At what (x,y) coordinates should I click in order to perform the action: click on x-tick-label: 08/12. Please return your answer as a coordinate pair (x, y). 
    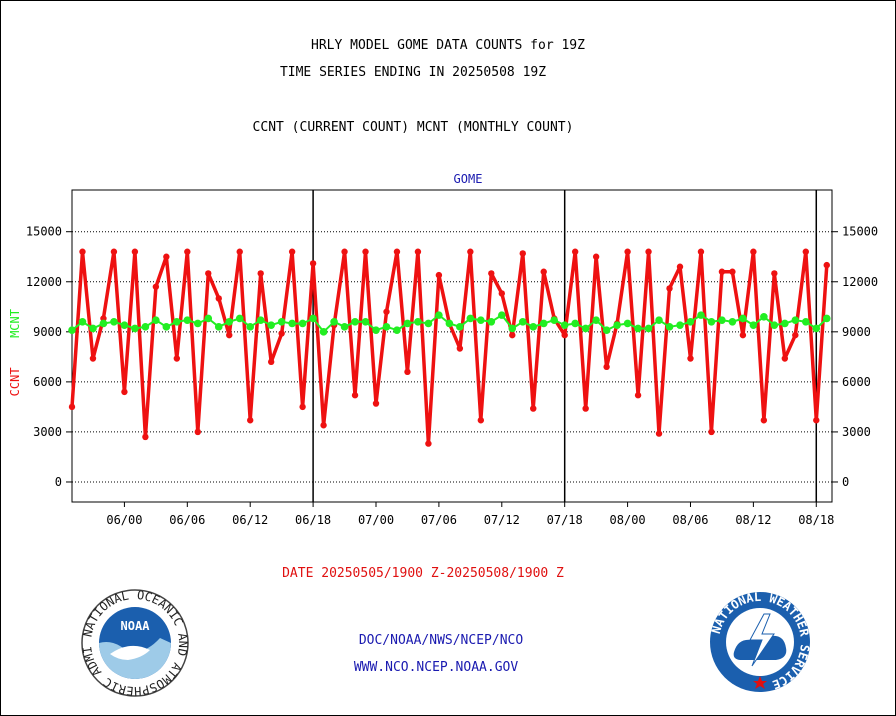
    Looking at the image, I should click on (753, 520).